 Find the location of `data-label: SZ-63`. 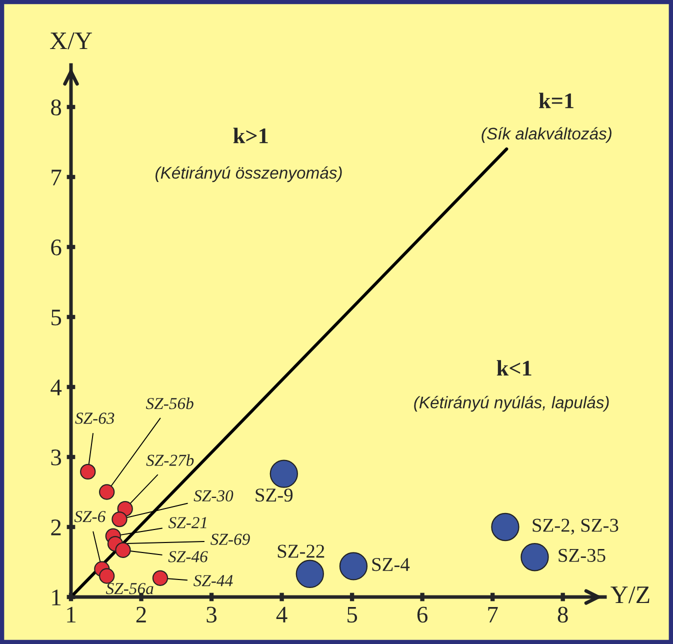

data-label: SZ-63 is located at coordinates (94, 418).